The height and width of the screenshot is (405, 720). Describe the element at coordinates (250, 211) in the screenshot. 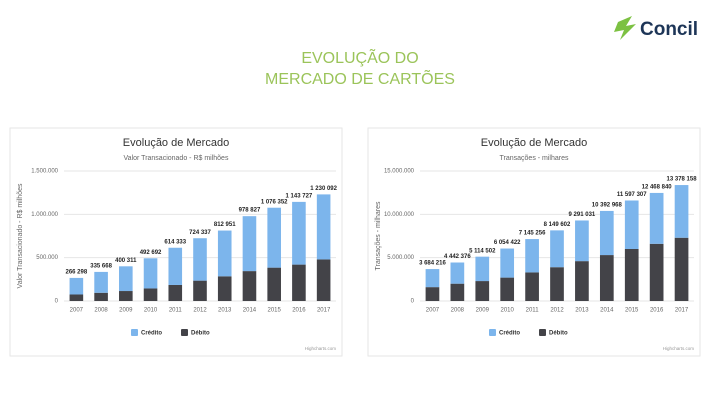

I see `total-label: 978 827` at that location.